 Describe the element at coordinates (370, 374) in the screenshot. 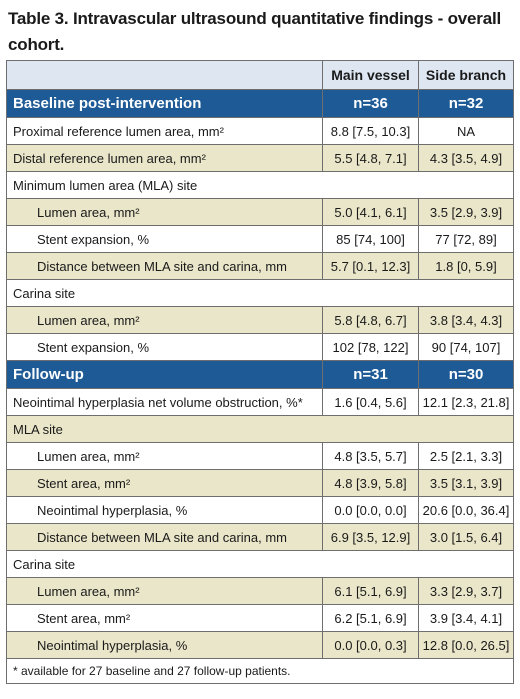

I see `section-n-main-vessel: n=31` at that location.